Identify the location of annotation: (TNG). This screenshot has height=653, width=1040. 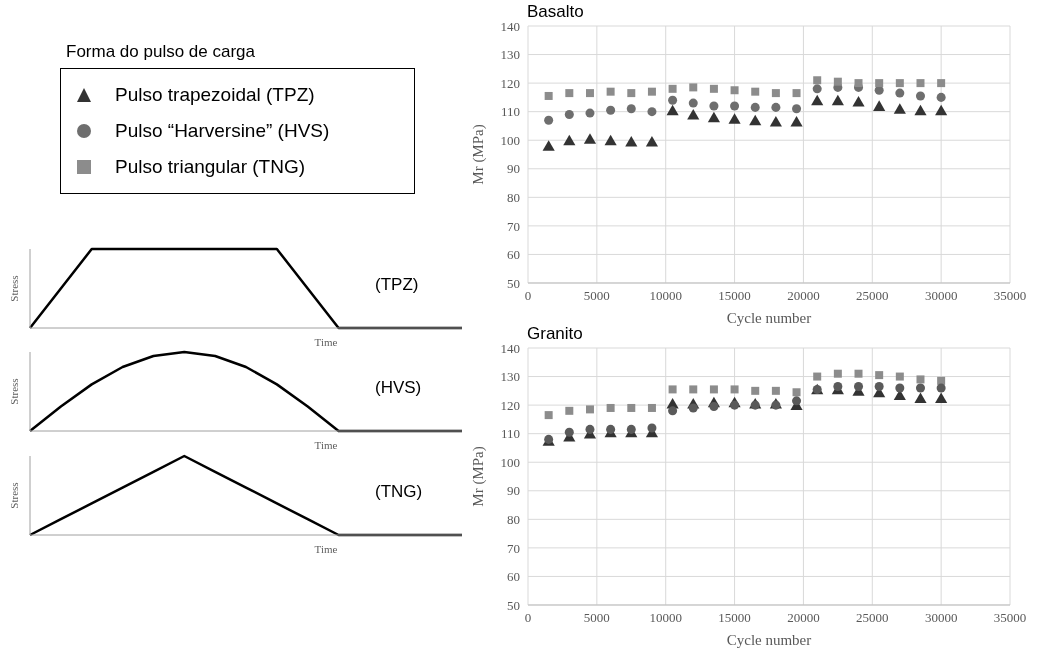
(399, 492).